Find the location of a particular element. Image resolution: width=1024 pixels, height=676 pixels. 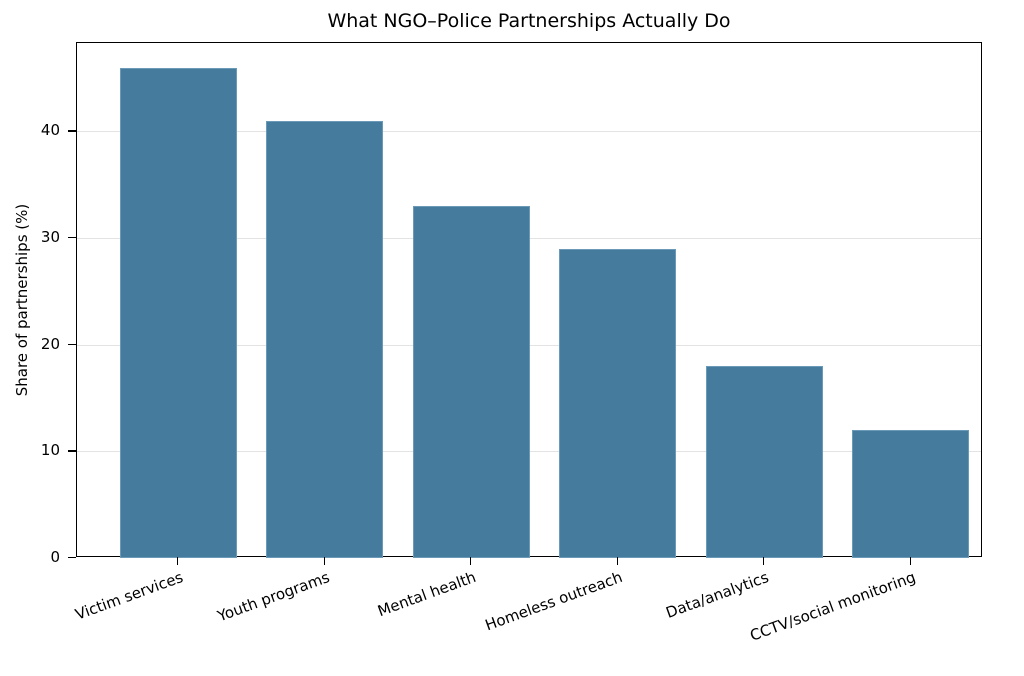

gridline is located at coordinates (529, 132).